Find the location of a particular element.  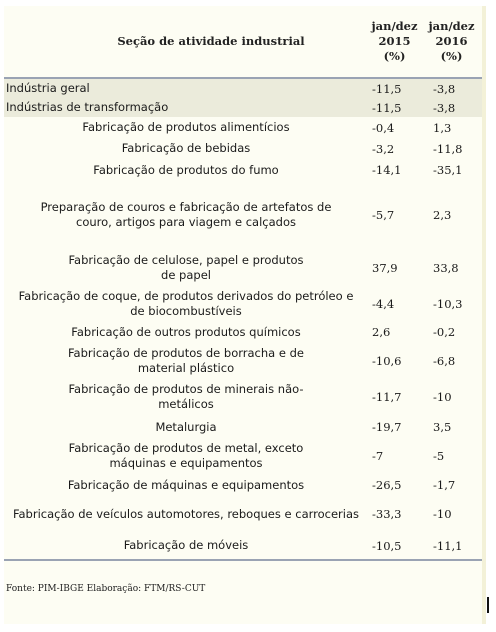

header-2015-line2: 2015 (%) is located at coordinates (394, 48).